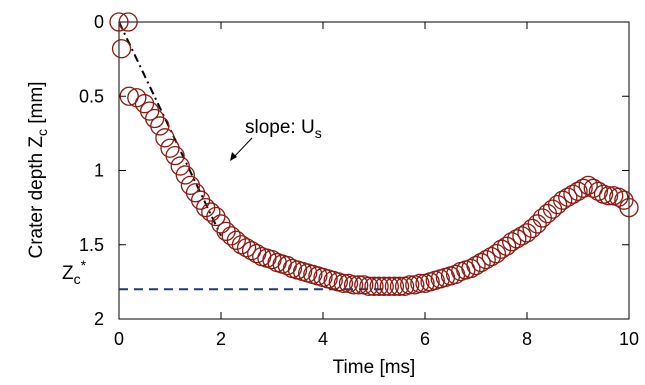 The width and height of the screenshot is (645, 385). What do you see at coordinates (99, 319) in the screenshot?
I see `y-tick-label: 2` at bounding box center [99, 319].